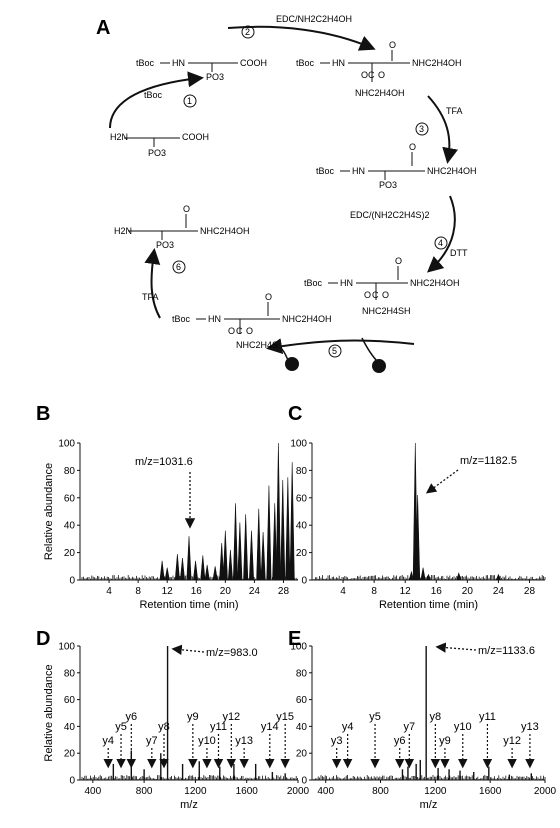 This screenshot has height=828, width=560. What do you see at coordinates (441, 234) in the screenshot?
I see `step4-arrow` at bounding box center [441, 234].